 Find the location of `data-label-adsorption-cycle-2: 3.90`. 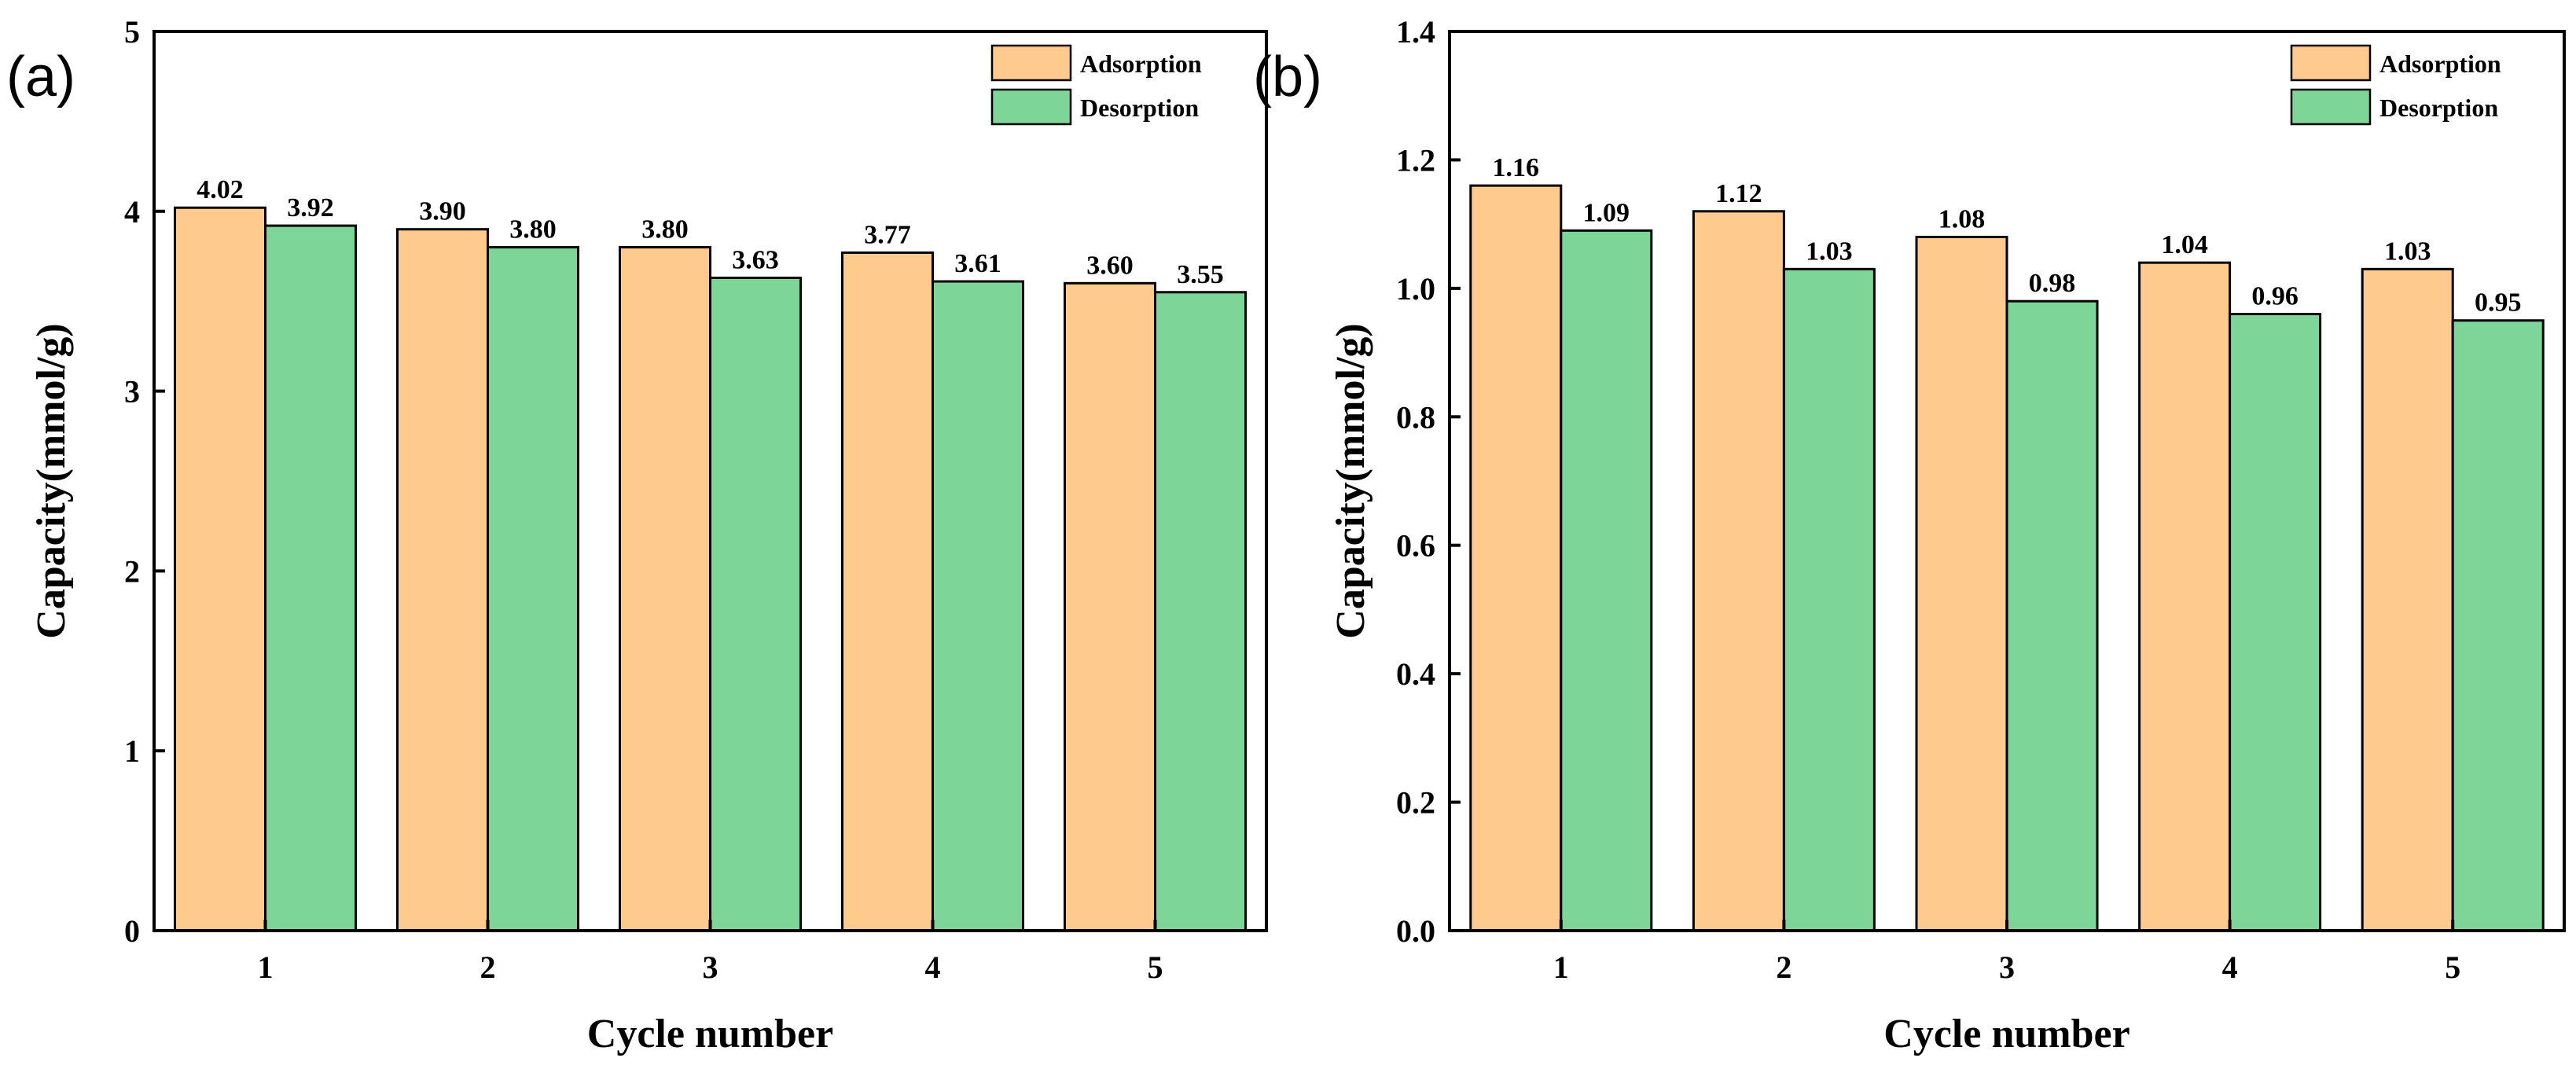

data-label-adsorption-cycle-2: 3.90 is located at coordinates (442, 211).